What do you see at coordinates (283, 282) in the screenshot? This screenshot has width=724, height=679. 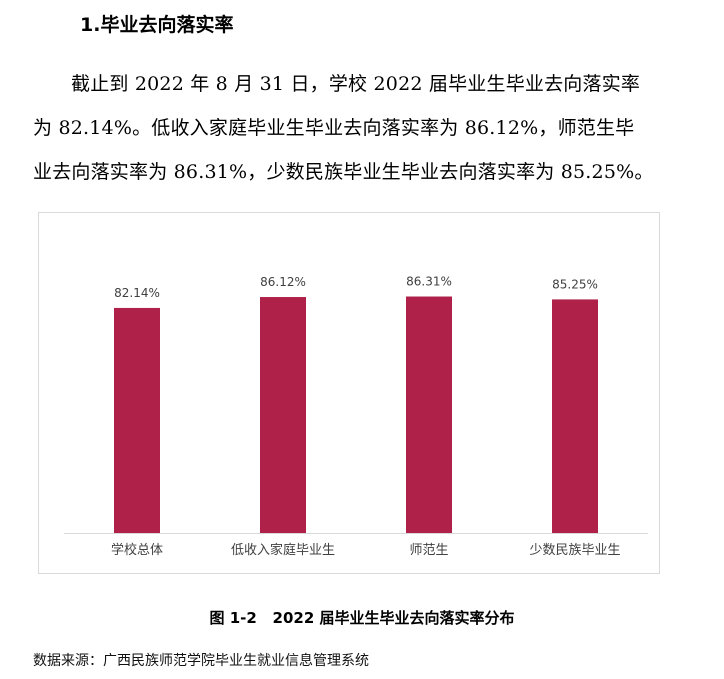 I see `data-label: 86.12%` at bounding box center [283, 282].